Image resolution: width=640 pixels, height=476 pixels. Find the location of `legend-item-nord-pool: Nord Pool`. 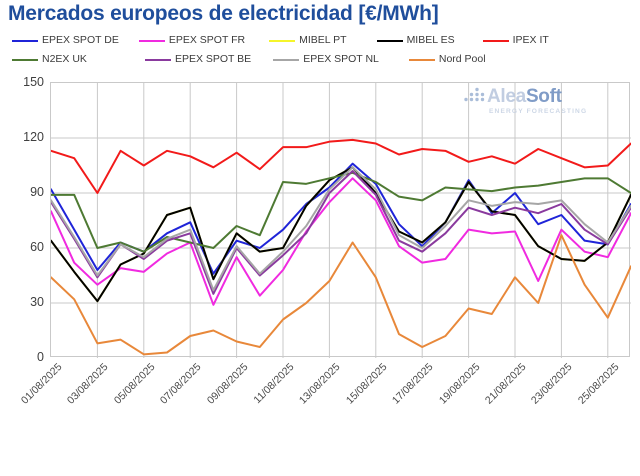

legend-item-nord-pool: Nord Pool is located at coordinates (447, 59).